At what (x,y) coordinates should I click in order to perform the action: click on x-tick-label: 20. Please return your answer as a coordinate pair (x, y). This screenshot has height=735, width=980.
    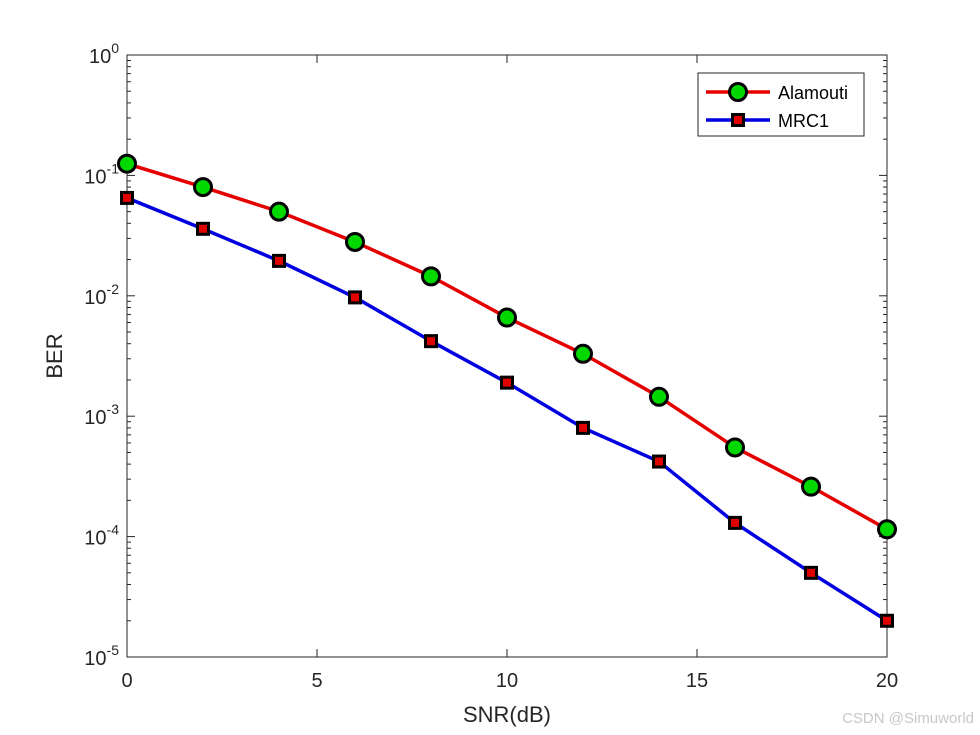
    Looking at the image, I should click on (887, 681).